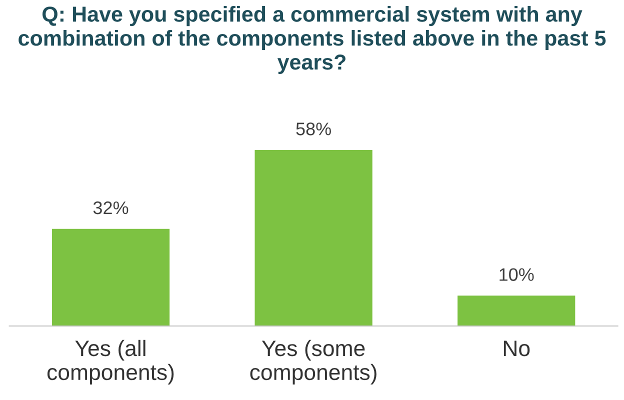 This screenshot has height=400, width=624. I want to click on data-label: 32%, so click(110, 207).